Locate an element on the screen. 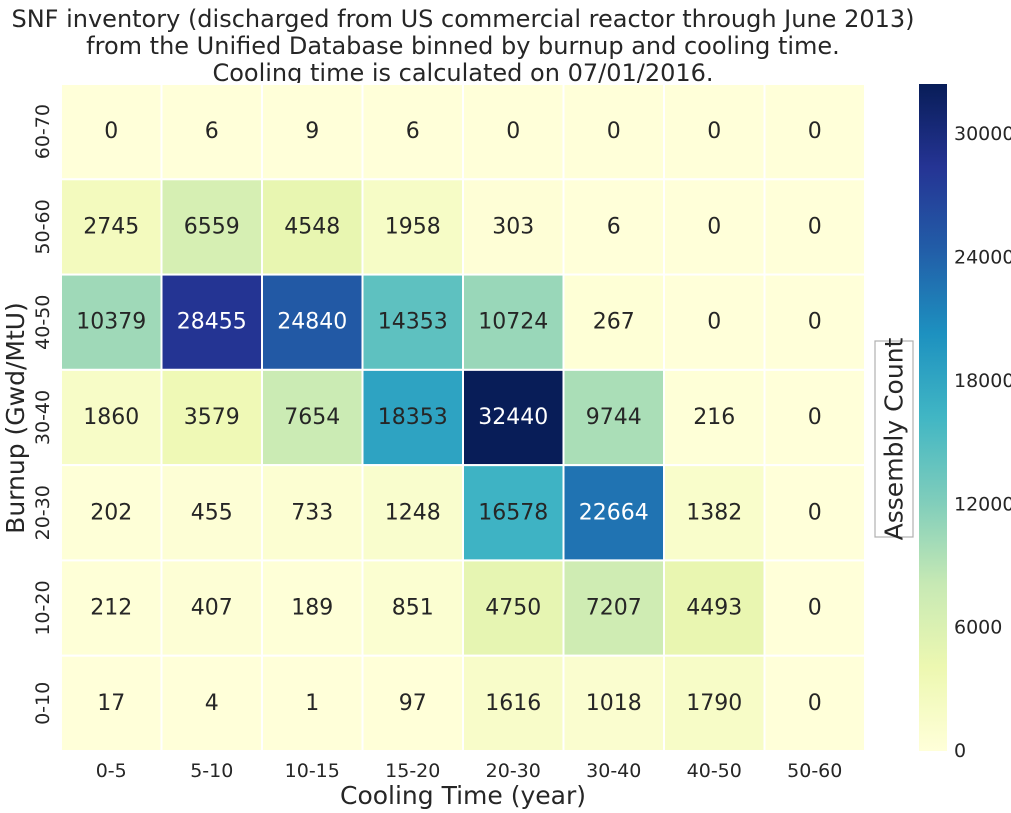 The height and width of the screenshot is (813, 1011). x-tick-label: 20-30 is located at coordinates (513, 771).